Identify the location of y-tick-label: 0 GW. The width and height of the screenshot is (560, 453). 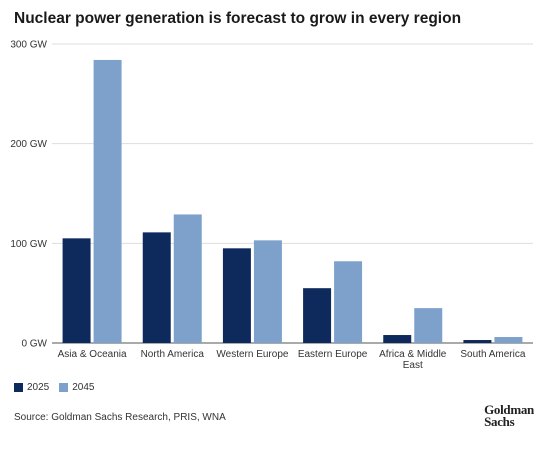
(34, 344).